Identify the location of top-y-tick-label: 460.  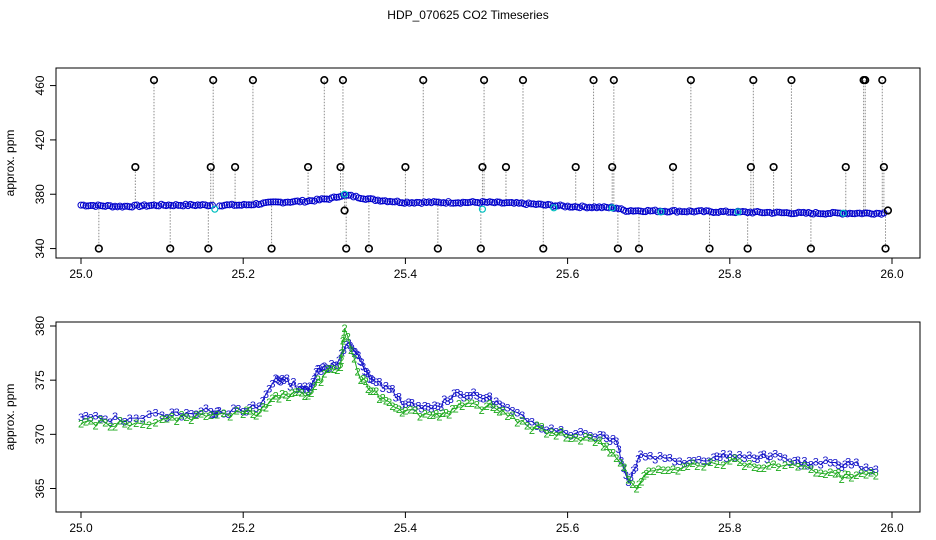
(40, 85).